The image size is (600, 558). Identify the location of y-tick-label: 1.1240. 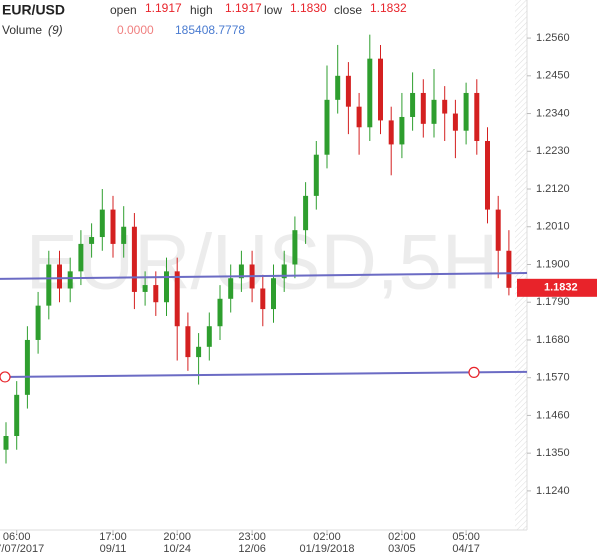
(553, 491).